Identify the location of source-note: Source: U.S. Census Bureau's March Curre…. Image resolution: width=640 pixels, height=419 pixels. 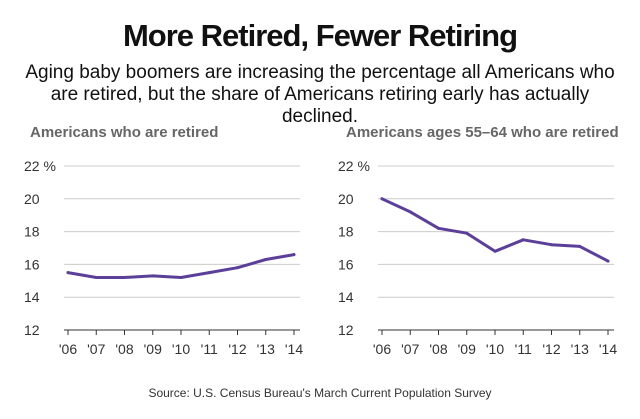
(320, 393).